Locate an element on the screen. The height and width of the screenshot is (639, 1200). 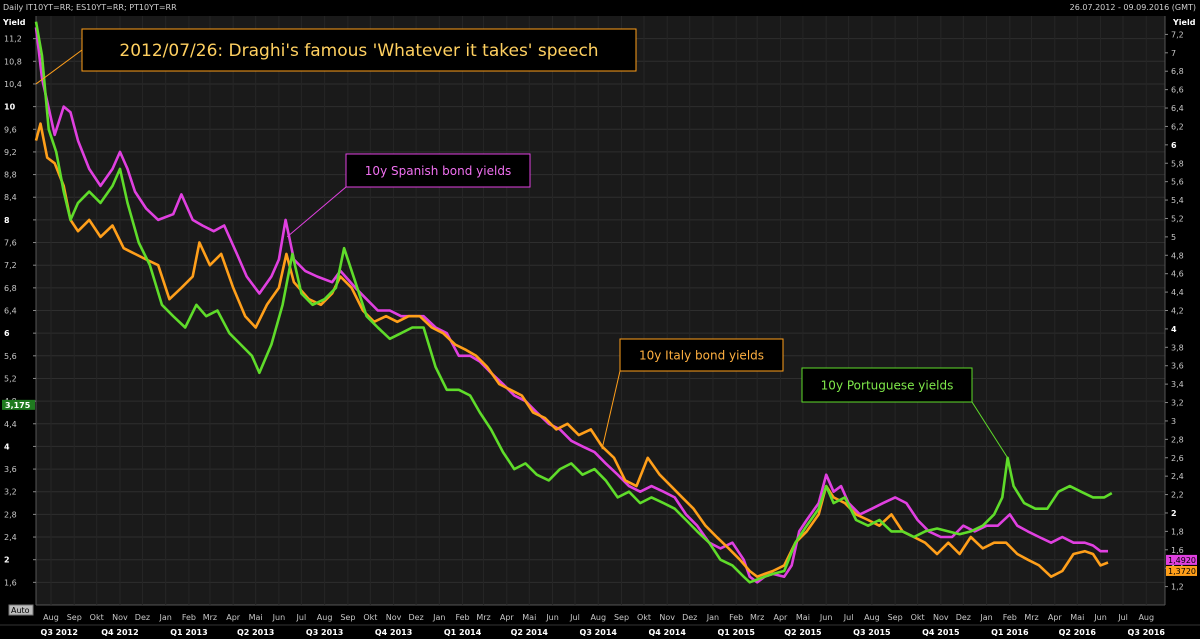
quarter-label: Q2 2015 is located at coordinates (803, 632).